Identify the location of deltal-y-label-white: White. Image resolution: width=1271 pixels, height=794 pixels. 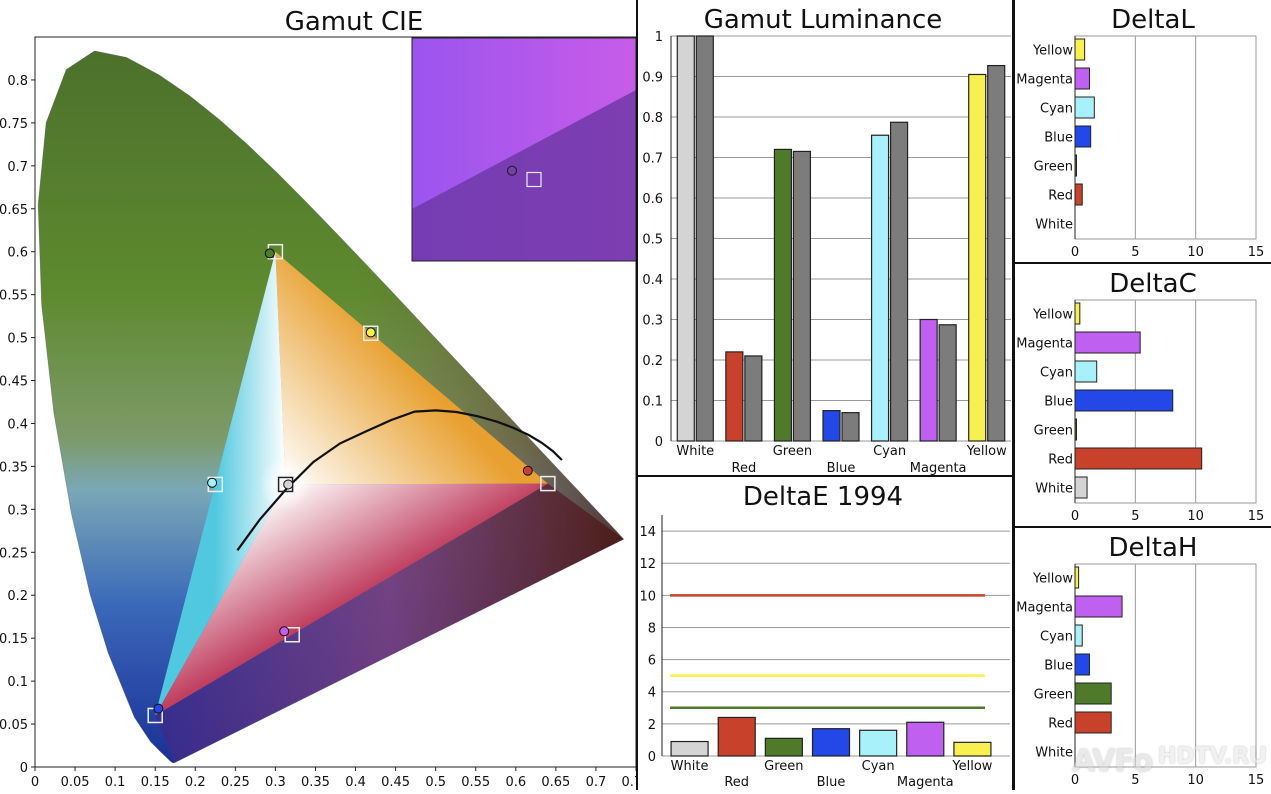
(1054, 225).